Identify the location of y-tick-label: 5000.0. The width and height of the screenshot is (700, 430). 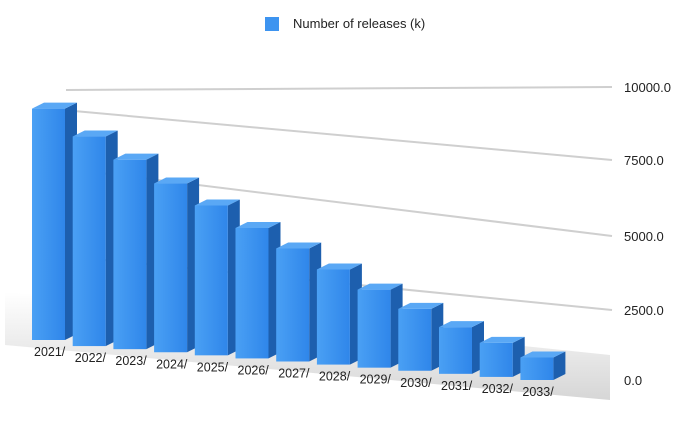
(644, 236).